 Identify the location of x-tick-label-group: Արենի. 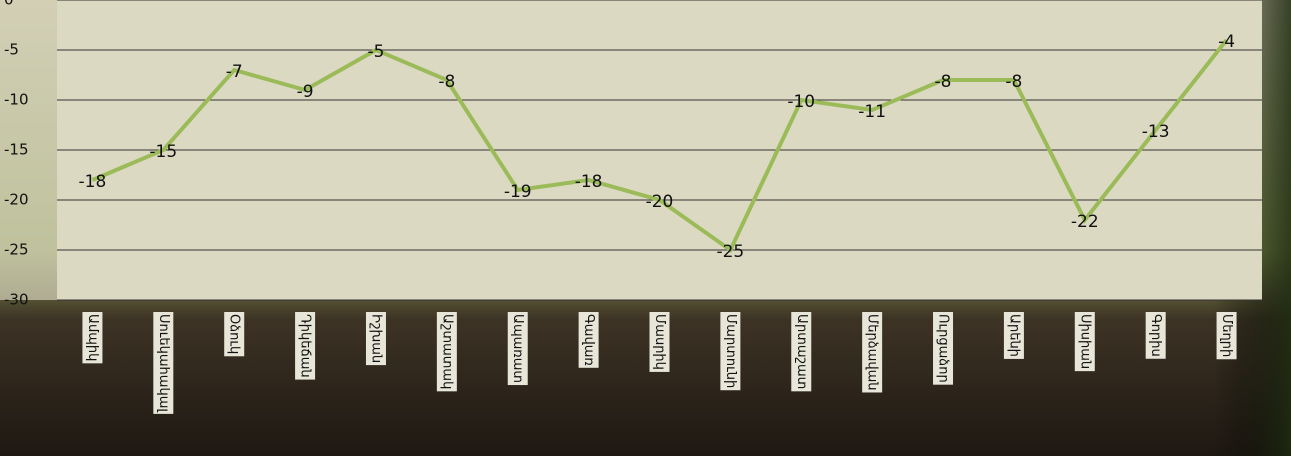
(1013, 335).